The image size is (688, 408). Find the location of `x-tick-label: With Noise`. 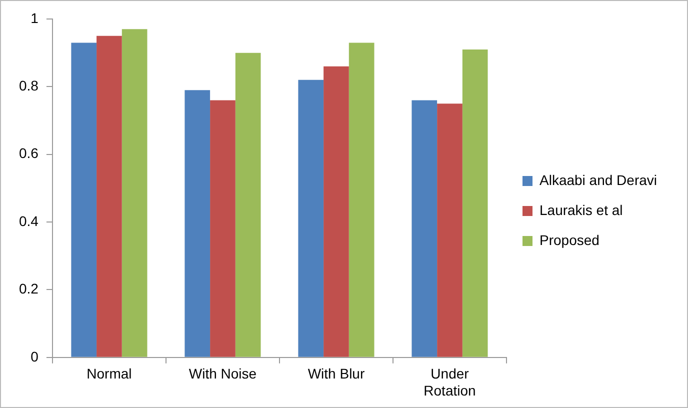

x-tick-label: With Noise is located at coordinates (222, 374).